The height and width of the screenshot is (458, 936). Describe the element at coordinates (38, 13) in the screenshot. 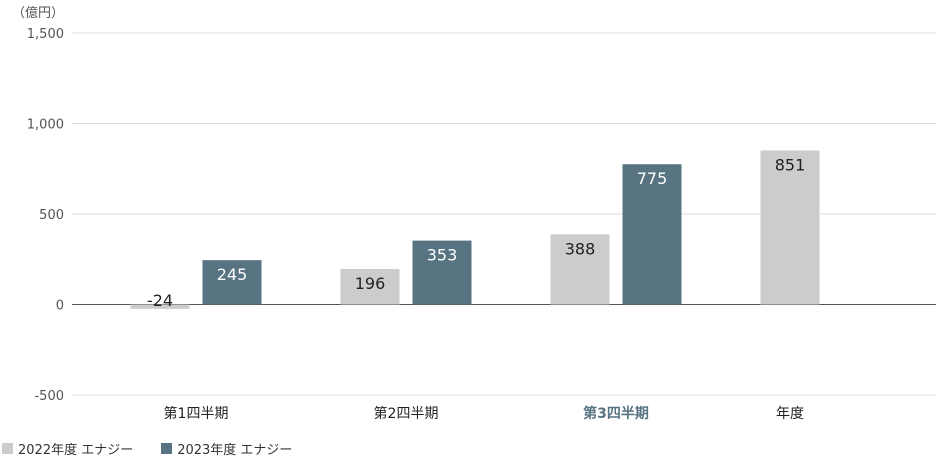

I see `unit-label: （億円）` at that location.